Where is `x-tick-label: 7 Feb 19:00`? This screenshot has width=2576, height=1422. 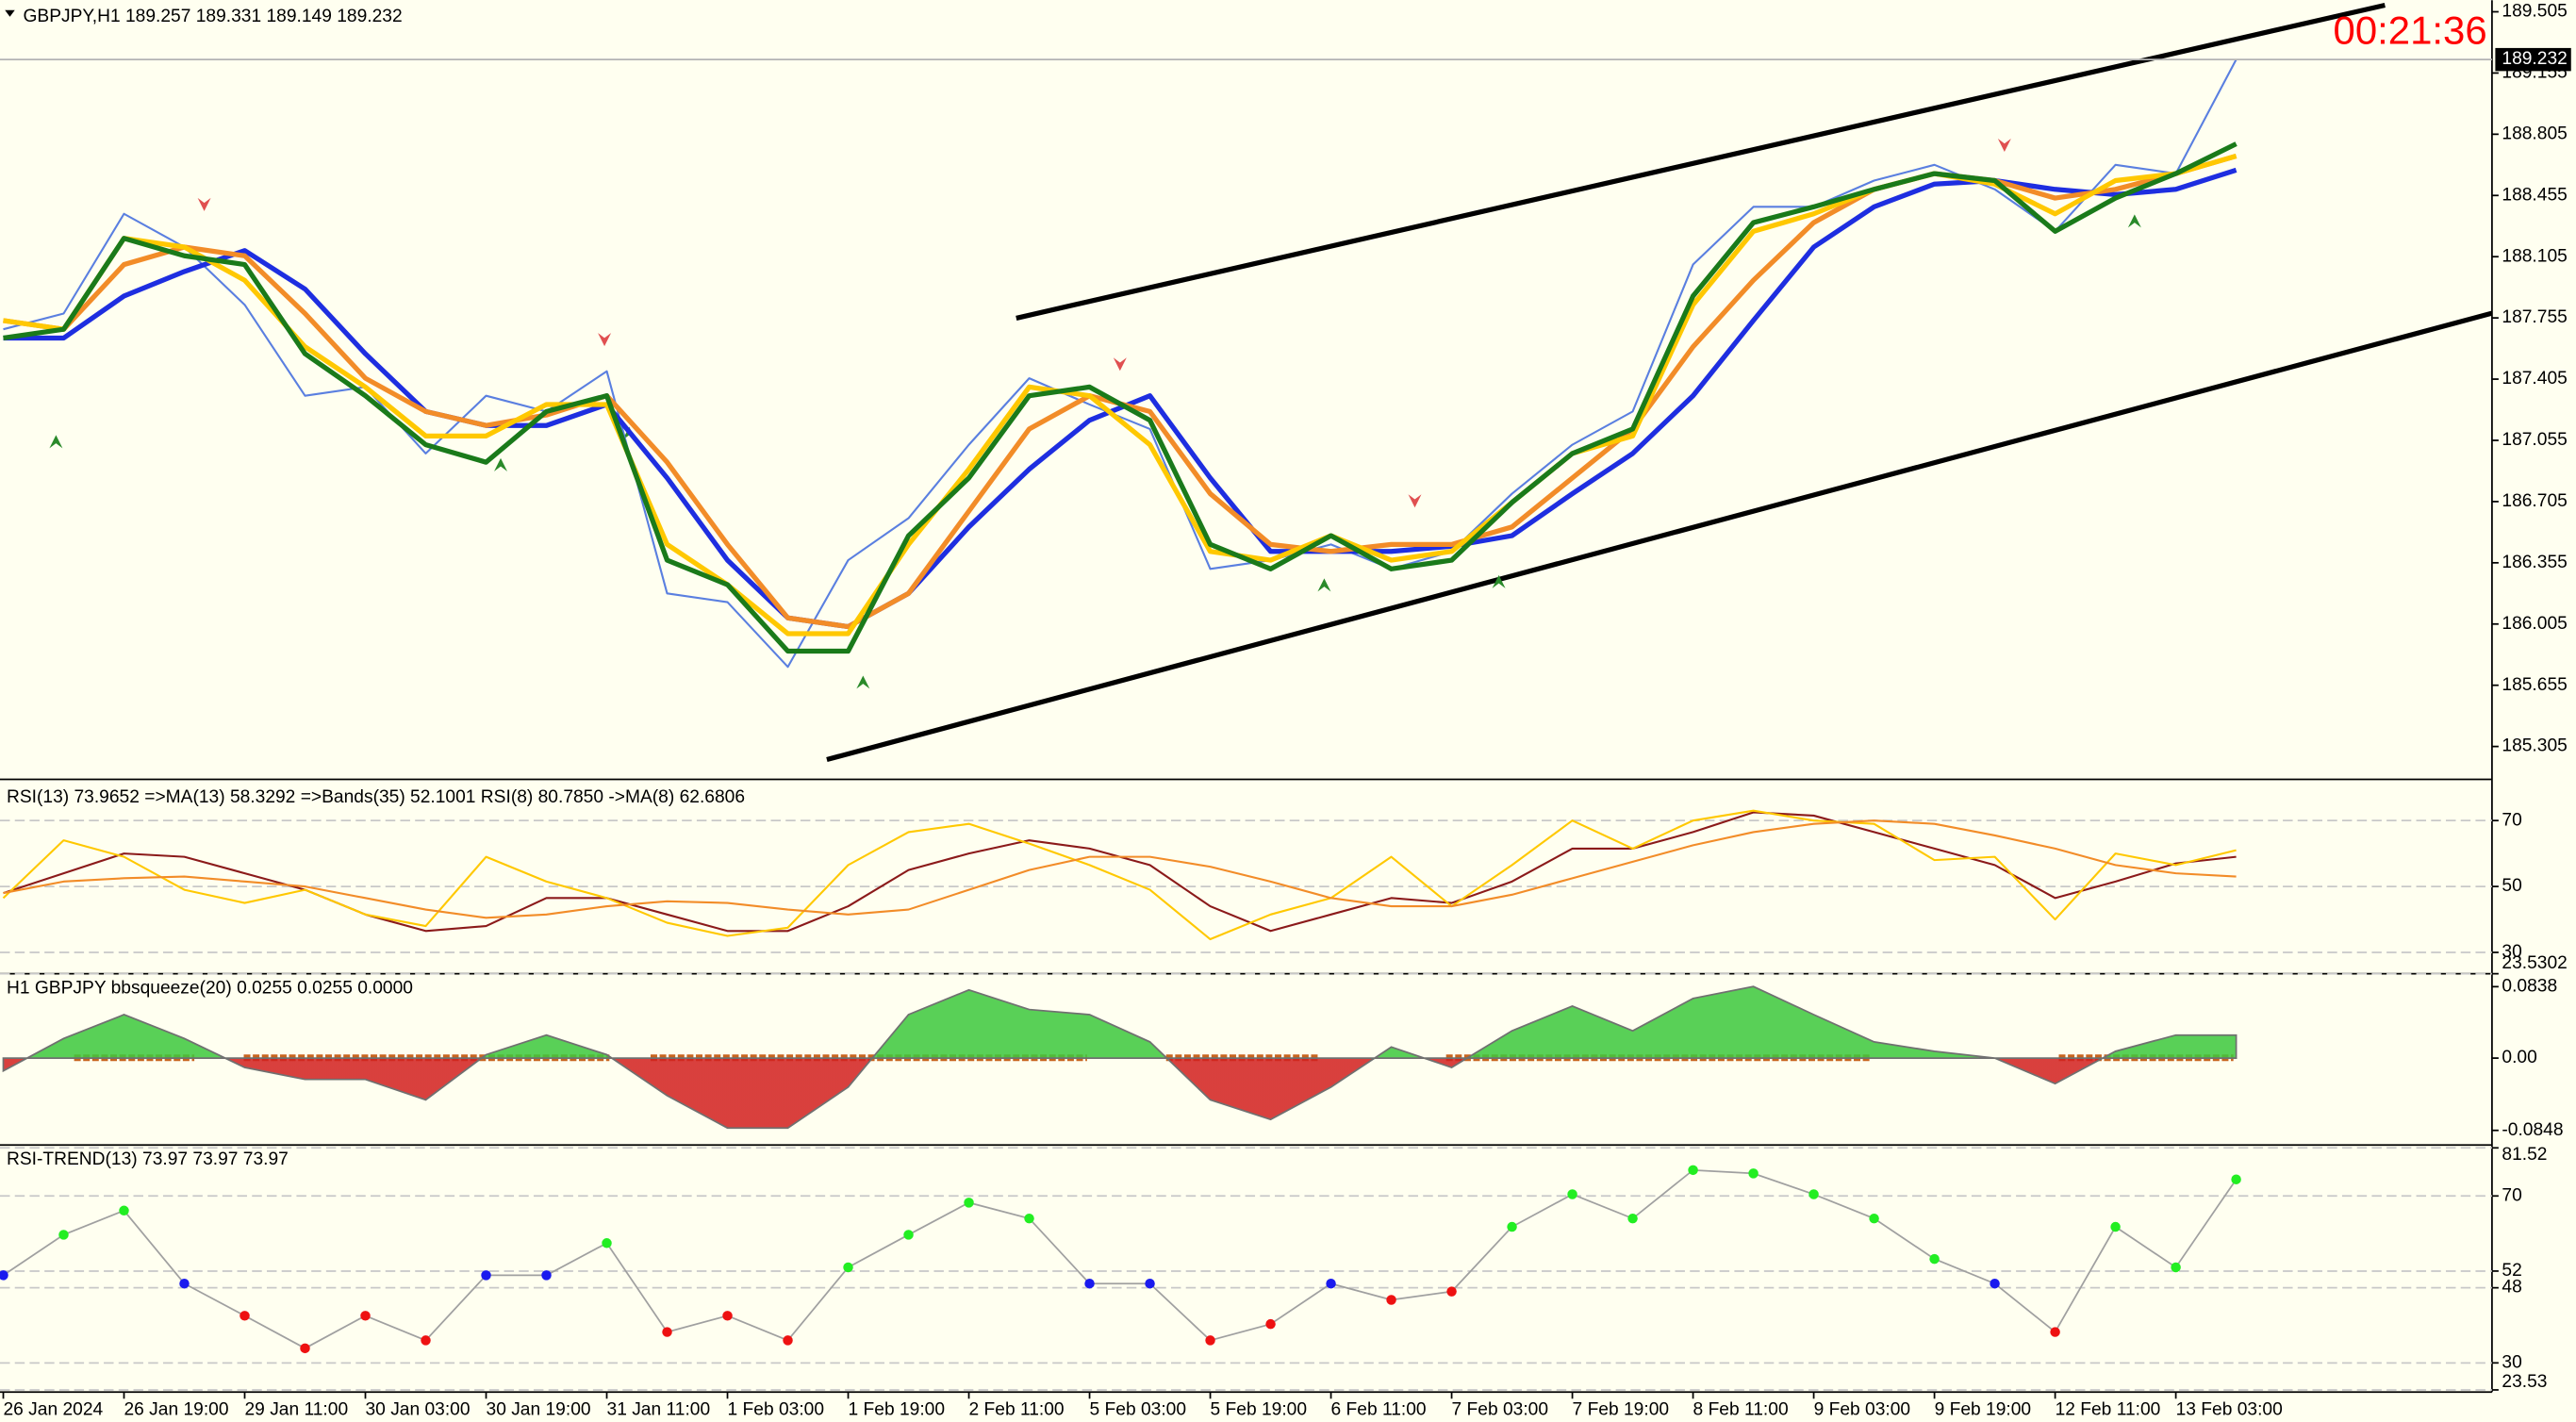 x-tick-label: 7 Feb 19:00 is located at coordinates (1621, 1410).